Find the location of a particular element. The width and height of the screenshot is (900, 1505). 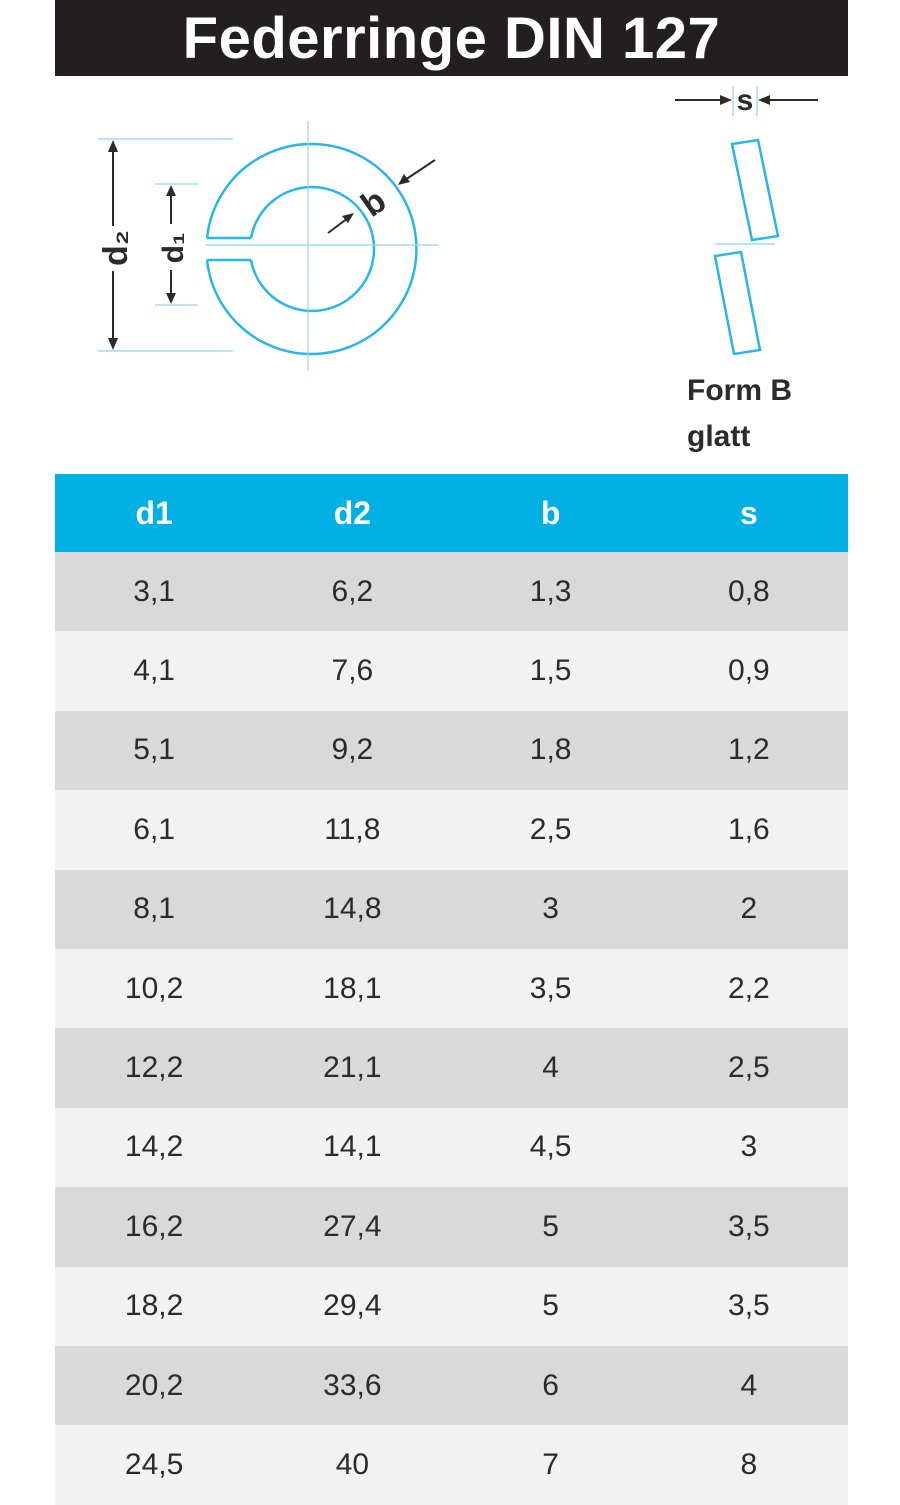

b-arrow-outer is located at coordinates (404, 179).